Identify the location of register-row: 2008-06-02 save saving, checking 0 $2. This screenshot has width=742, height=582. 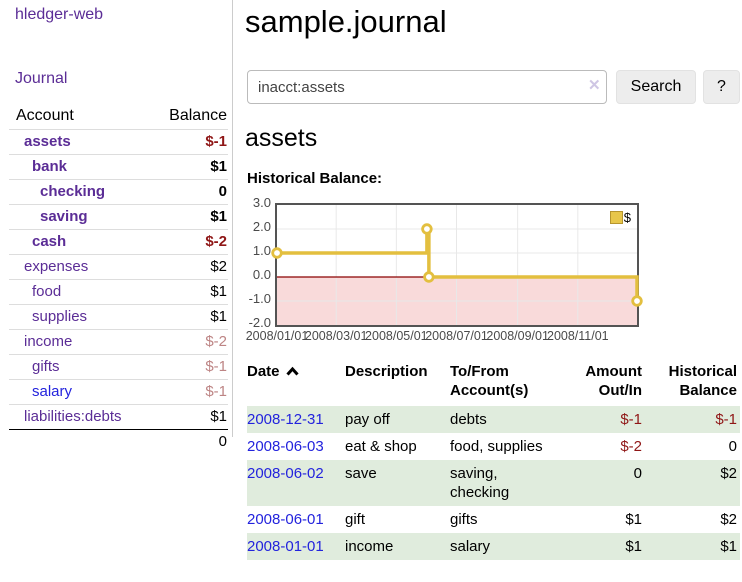
(493, 483).